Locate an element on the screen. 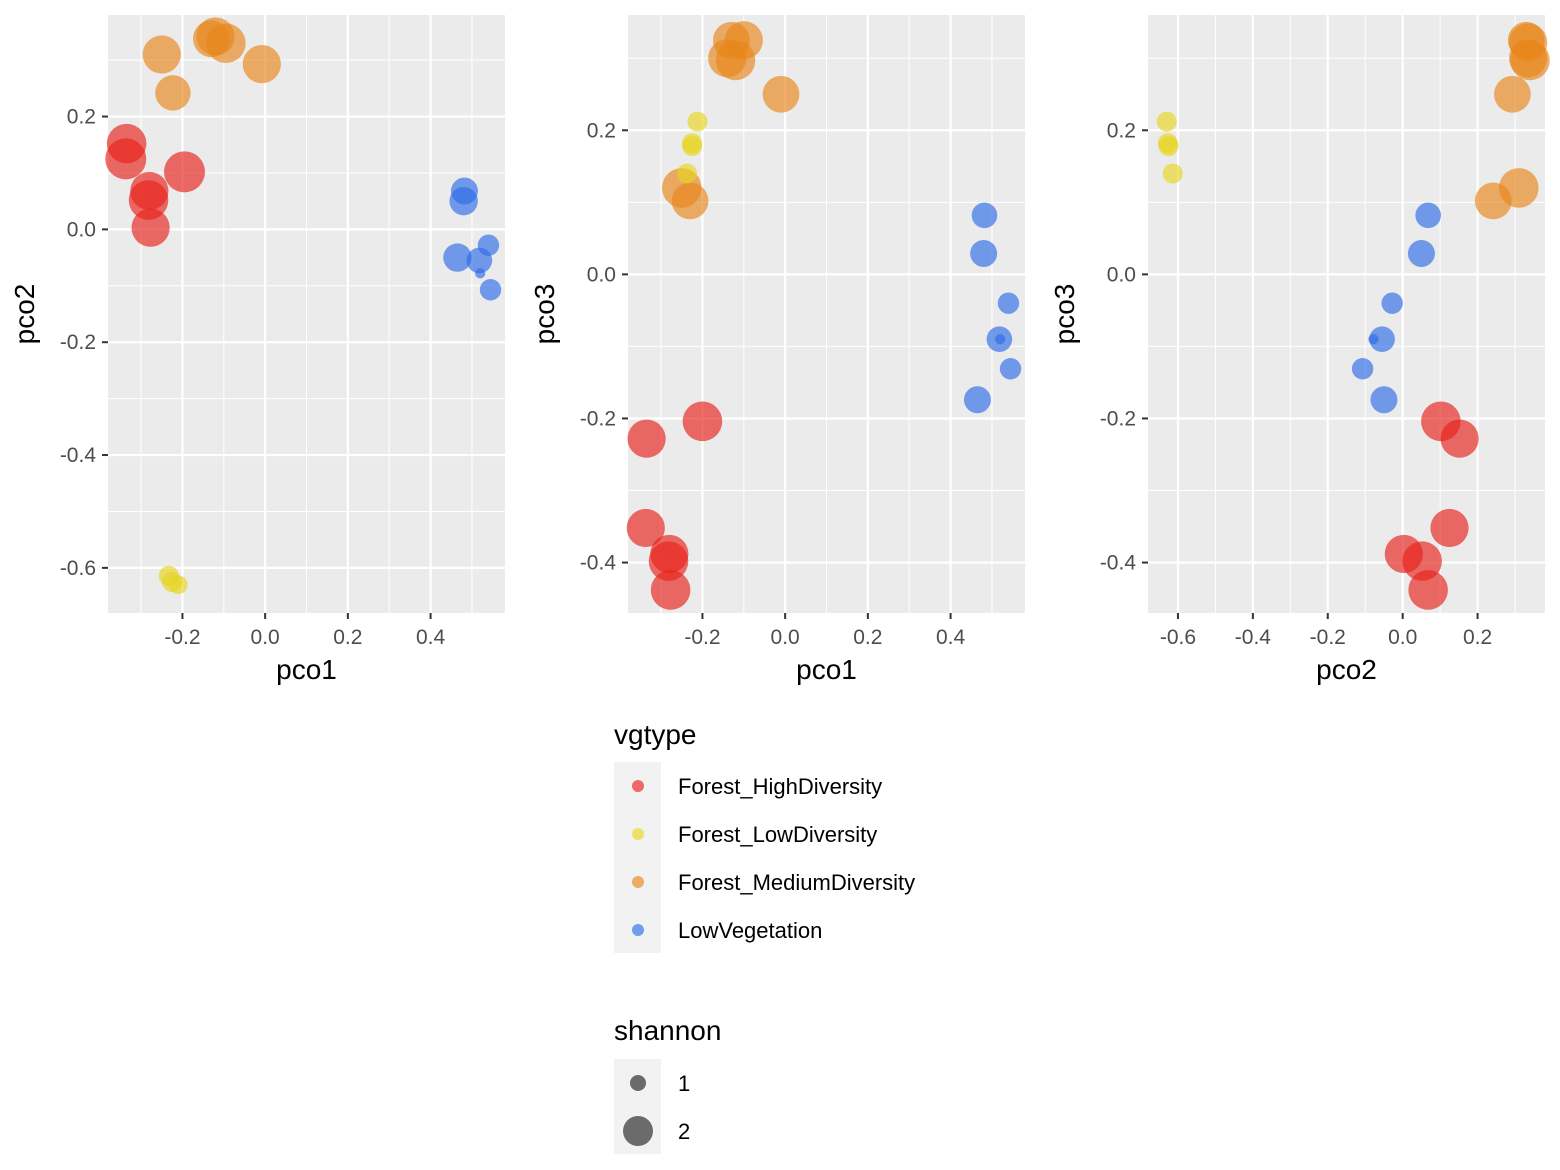 The image size is (1560, 1170). x-tick-label: -0.6 is located at coordinates (1178, 637).